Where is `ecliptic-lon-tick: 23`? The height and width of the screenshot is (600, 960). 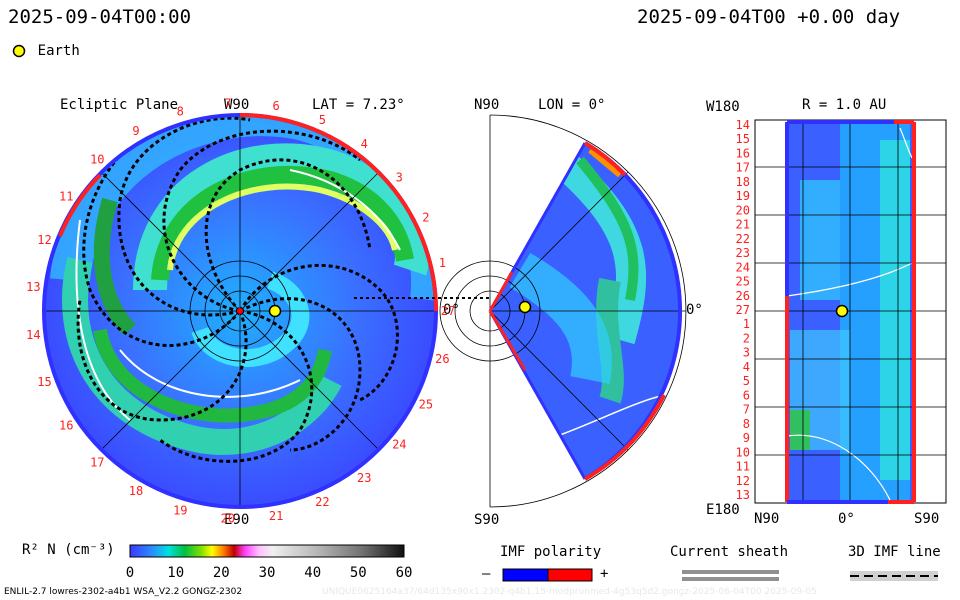
ecliptic-lon-tick: 23 is located at coordinates (364, 478).